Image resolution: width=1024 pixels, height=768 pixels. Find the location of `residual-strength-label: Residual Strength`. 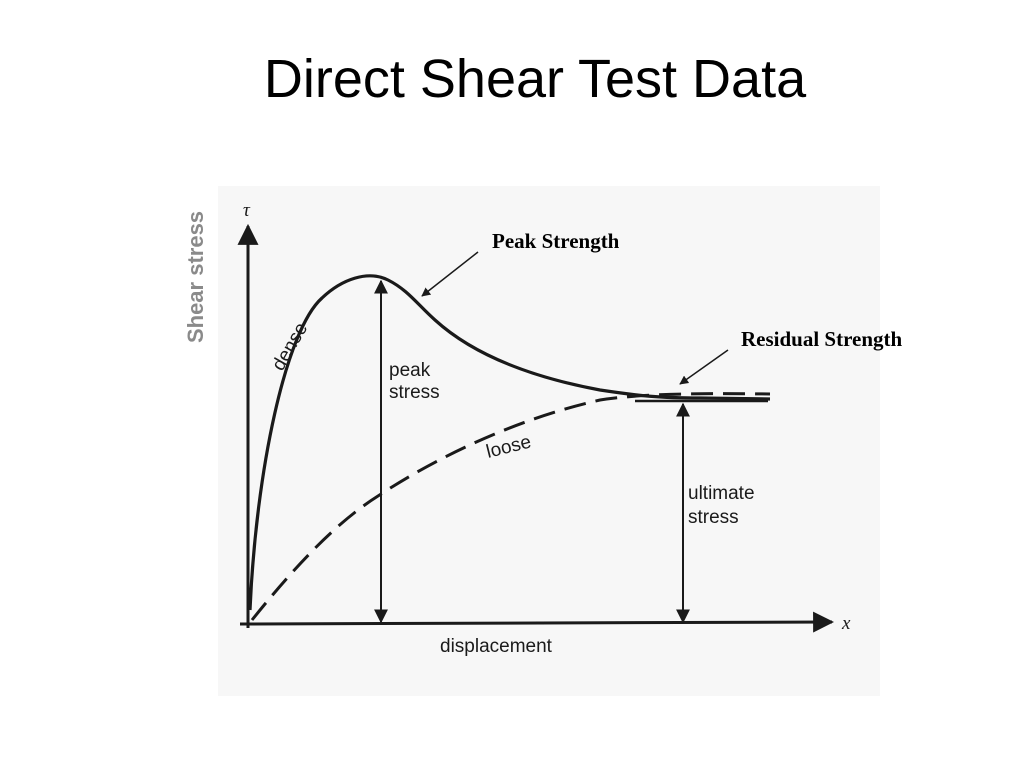

residual-strength-label: Residual Strength is located at coordinates (822, 339).